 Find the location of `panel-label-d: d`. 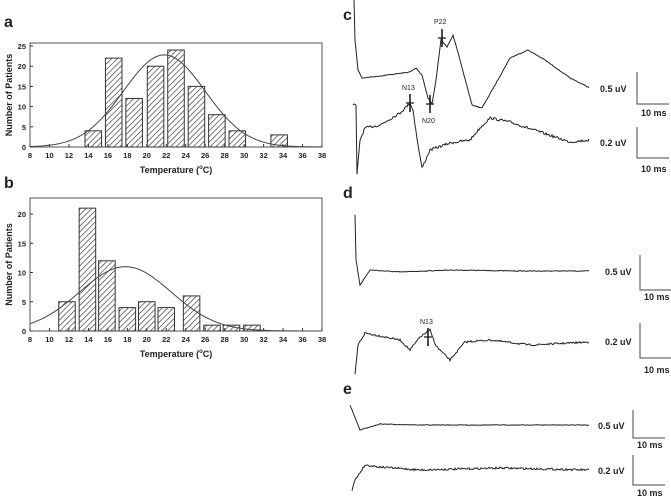

panel-label-d: d is located at coordinates (348, 193).